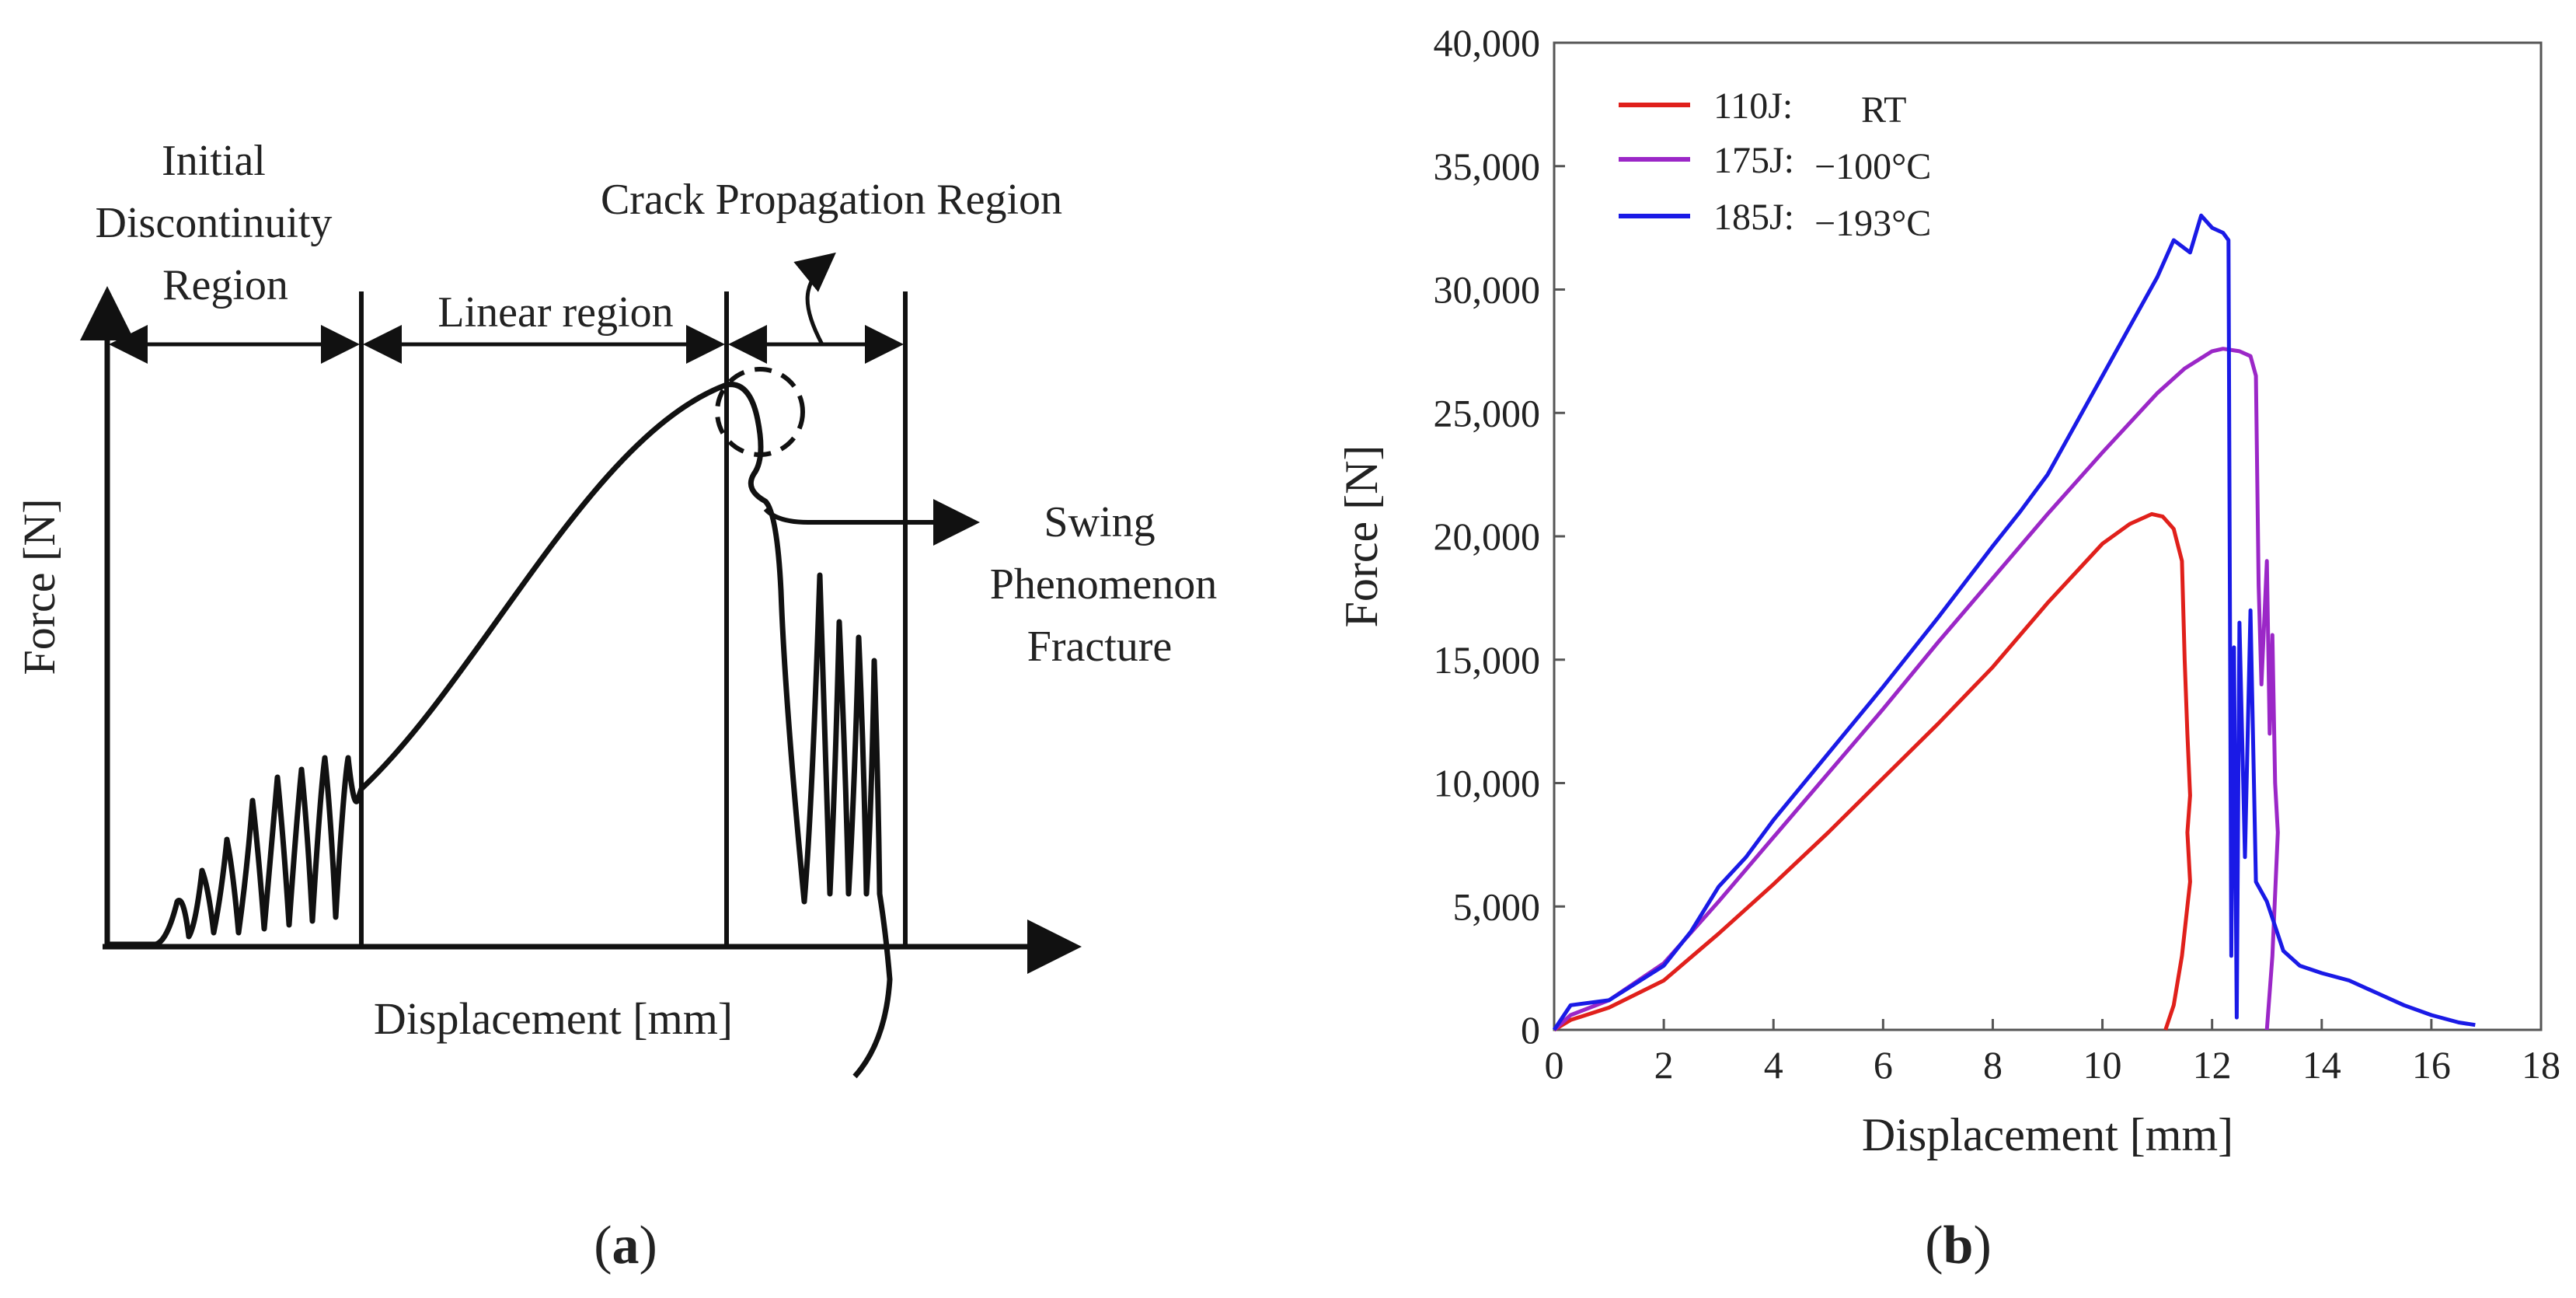 This screenshot has height=1298, width=2576. I want to click on y-tick-label: 30,000, so click(1487, 290).